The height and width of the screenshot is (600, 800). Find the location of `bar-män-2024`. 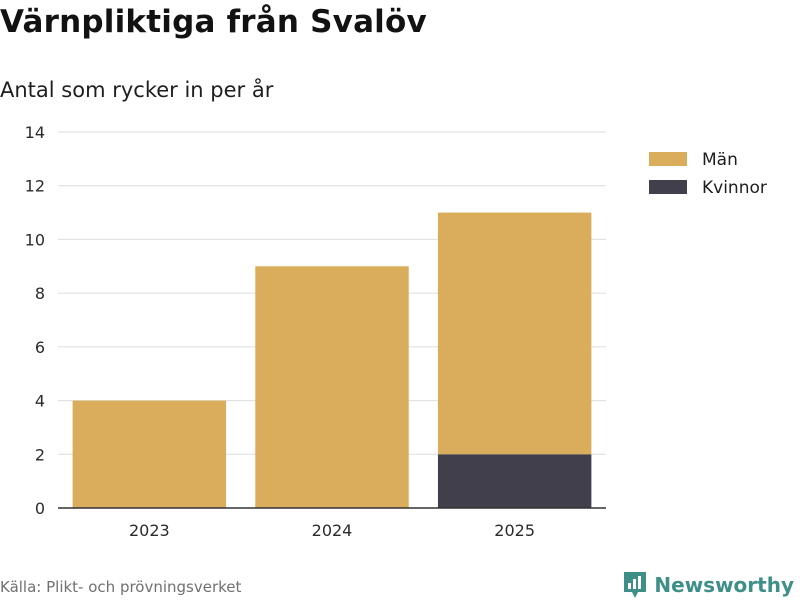

bar-män-2024 is located at coordinates (332, 387).